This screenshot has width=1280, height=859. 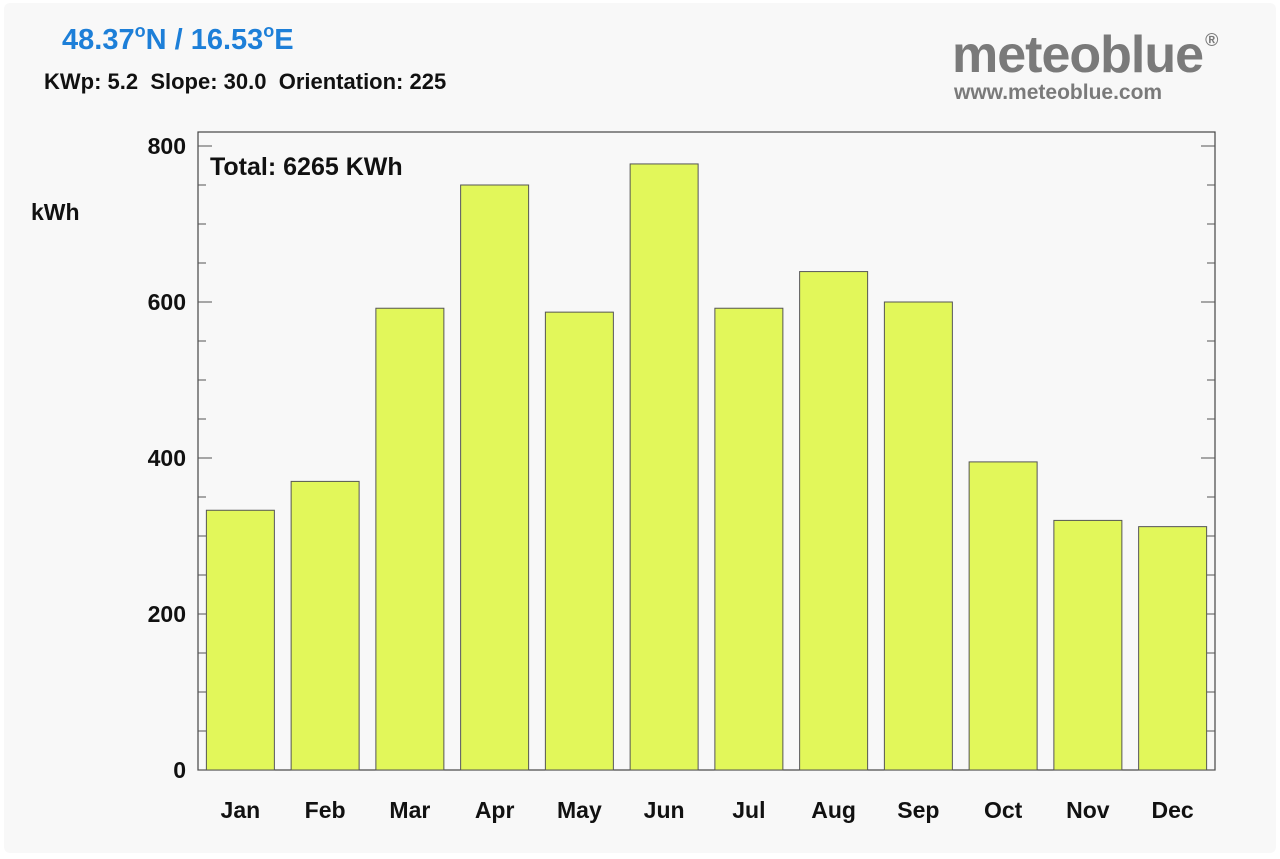 I want to click on x-tick-label: Jul, so click(x=748, y=810).